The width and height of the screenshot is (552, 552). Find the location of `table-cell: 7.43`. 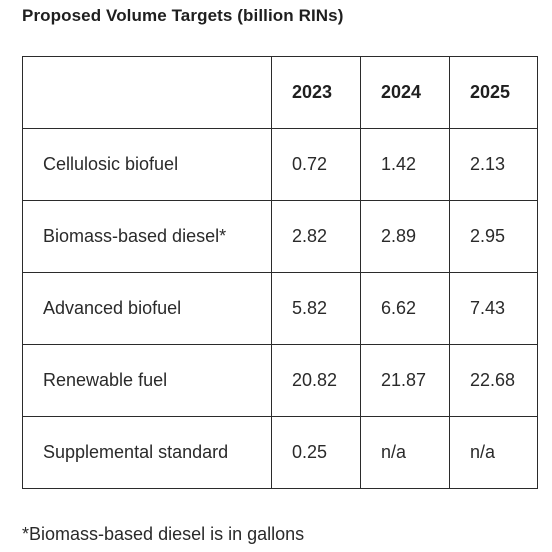

table-cell: 7.43 is located at coordinates (493, 308).